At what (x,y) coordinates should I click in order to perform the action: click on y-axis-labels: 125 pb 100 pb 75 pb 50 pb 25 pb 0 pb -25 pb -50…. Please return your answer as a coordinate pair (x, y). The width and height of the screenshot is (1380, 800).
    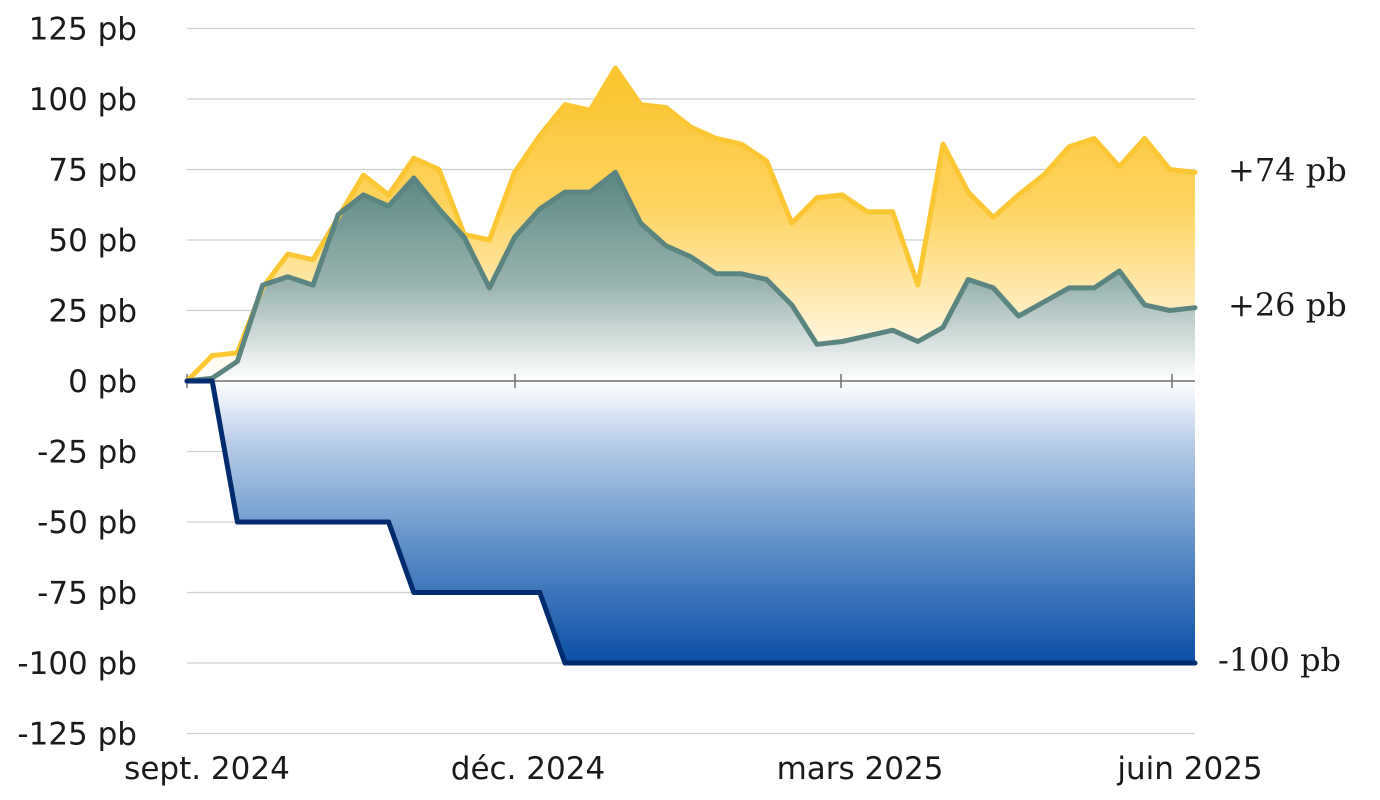
    Looking at the image, I should click on (77, 382).